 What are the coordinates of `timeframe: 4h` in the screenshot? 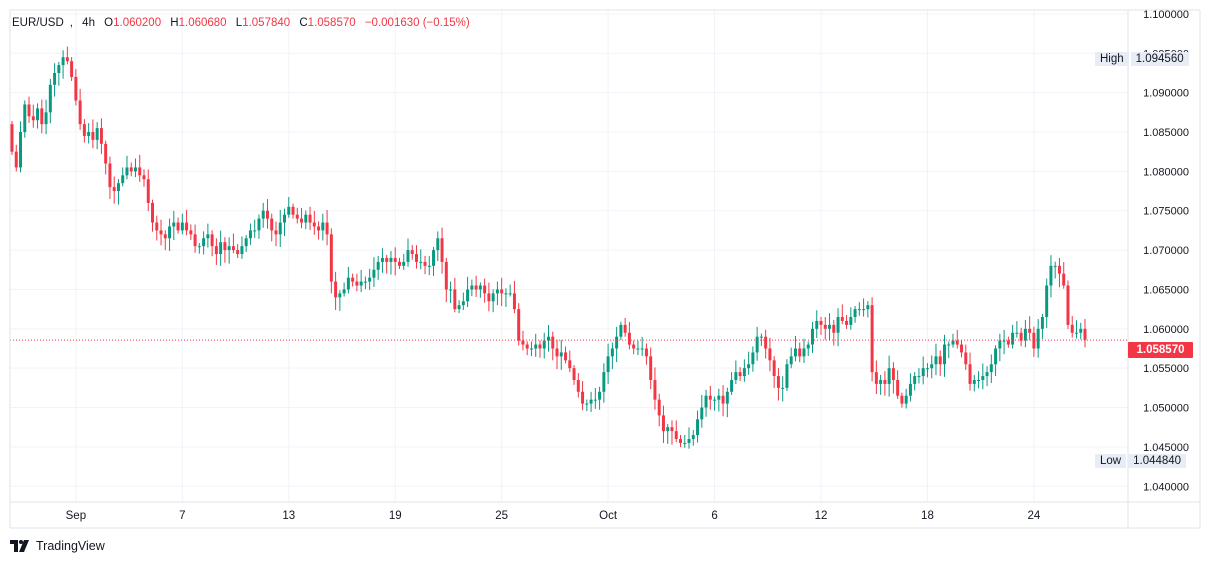 It's located at (88, 23).